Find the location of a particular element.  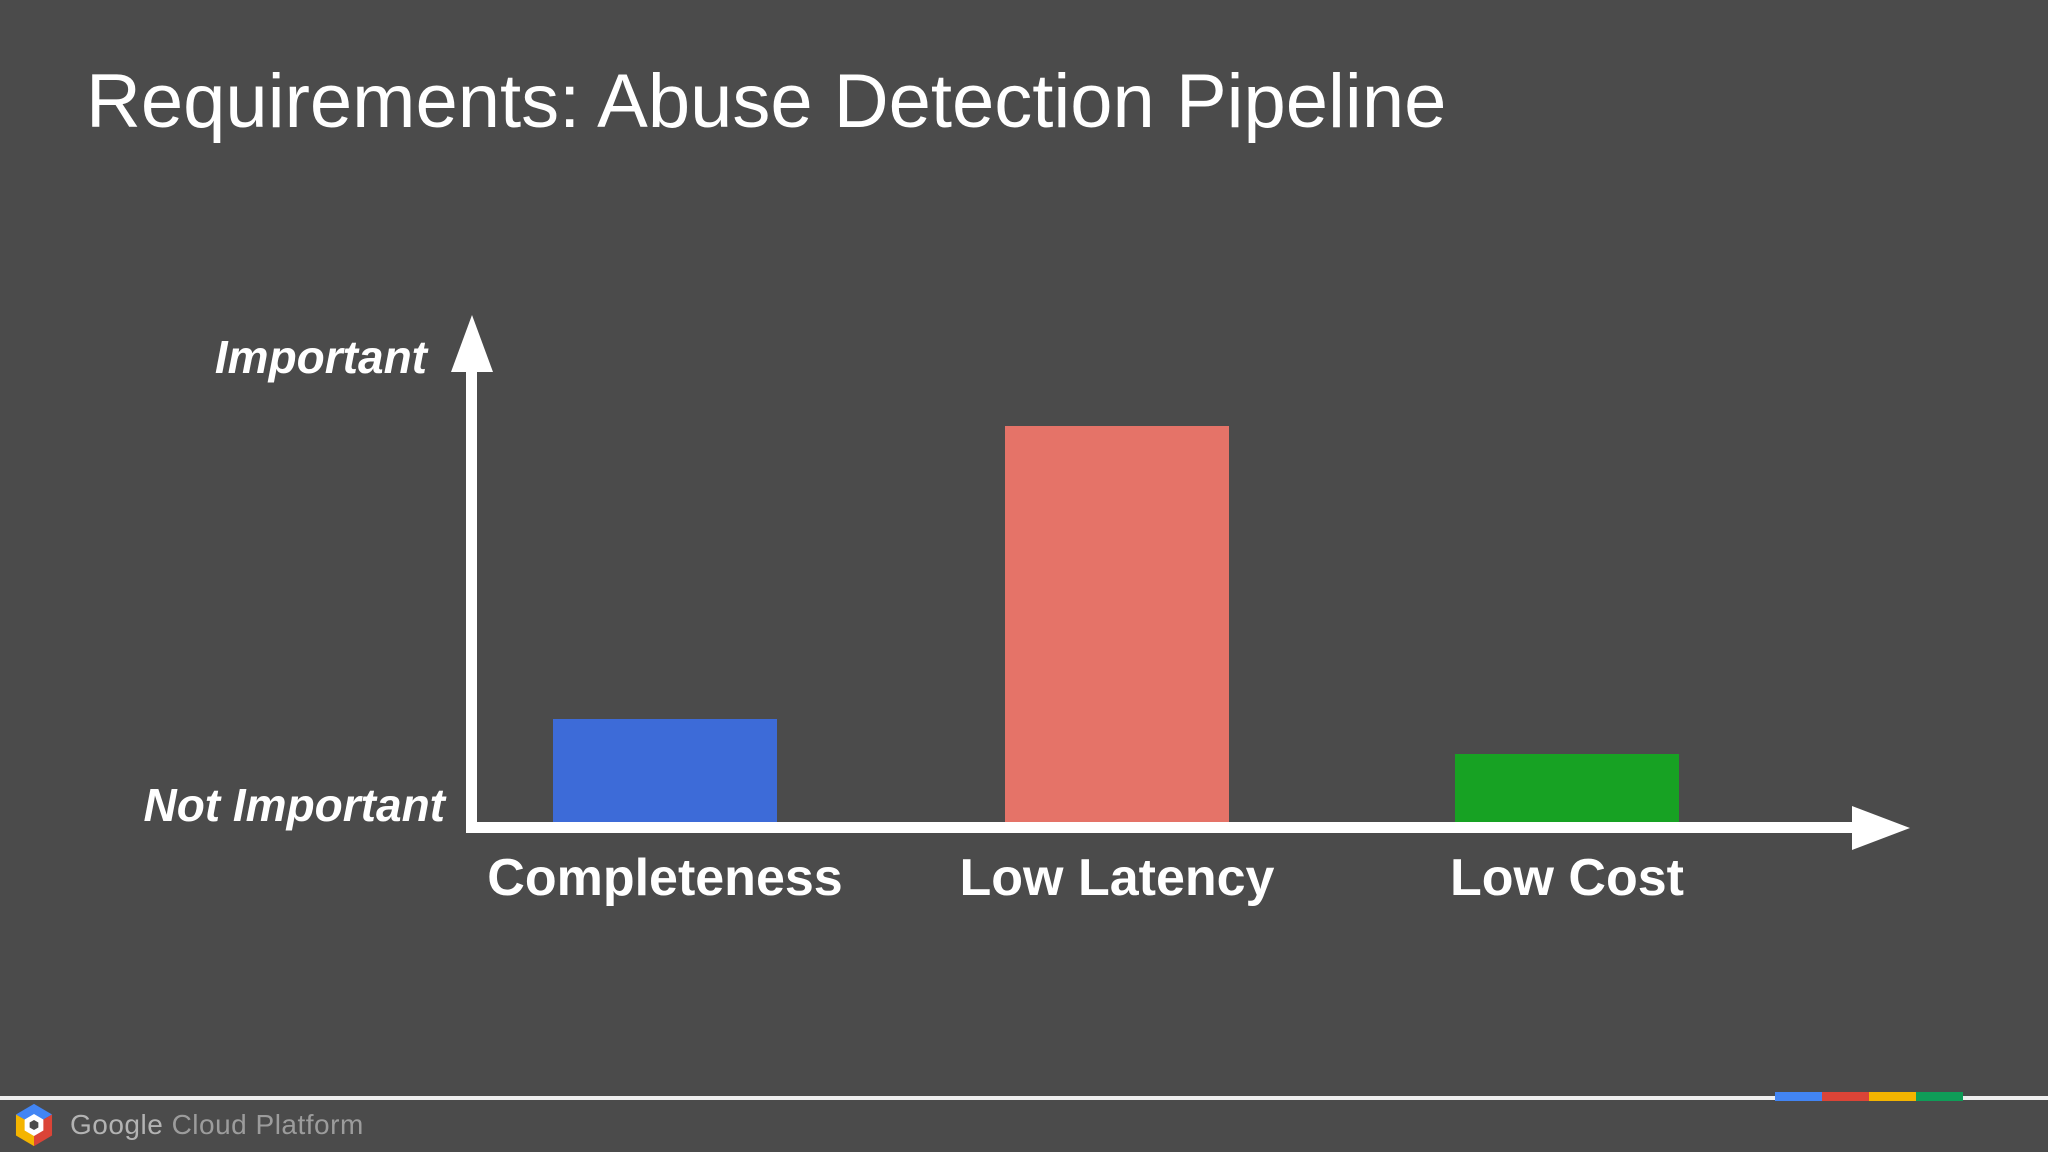

brand-google: Google is located at coordinates (117, 1124).